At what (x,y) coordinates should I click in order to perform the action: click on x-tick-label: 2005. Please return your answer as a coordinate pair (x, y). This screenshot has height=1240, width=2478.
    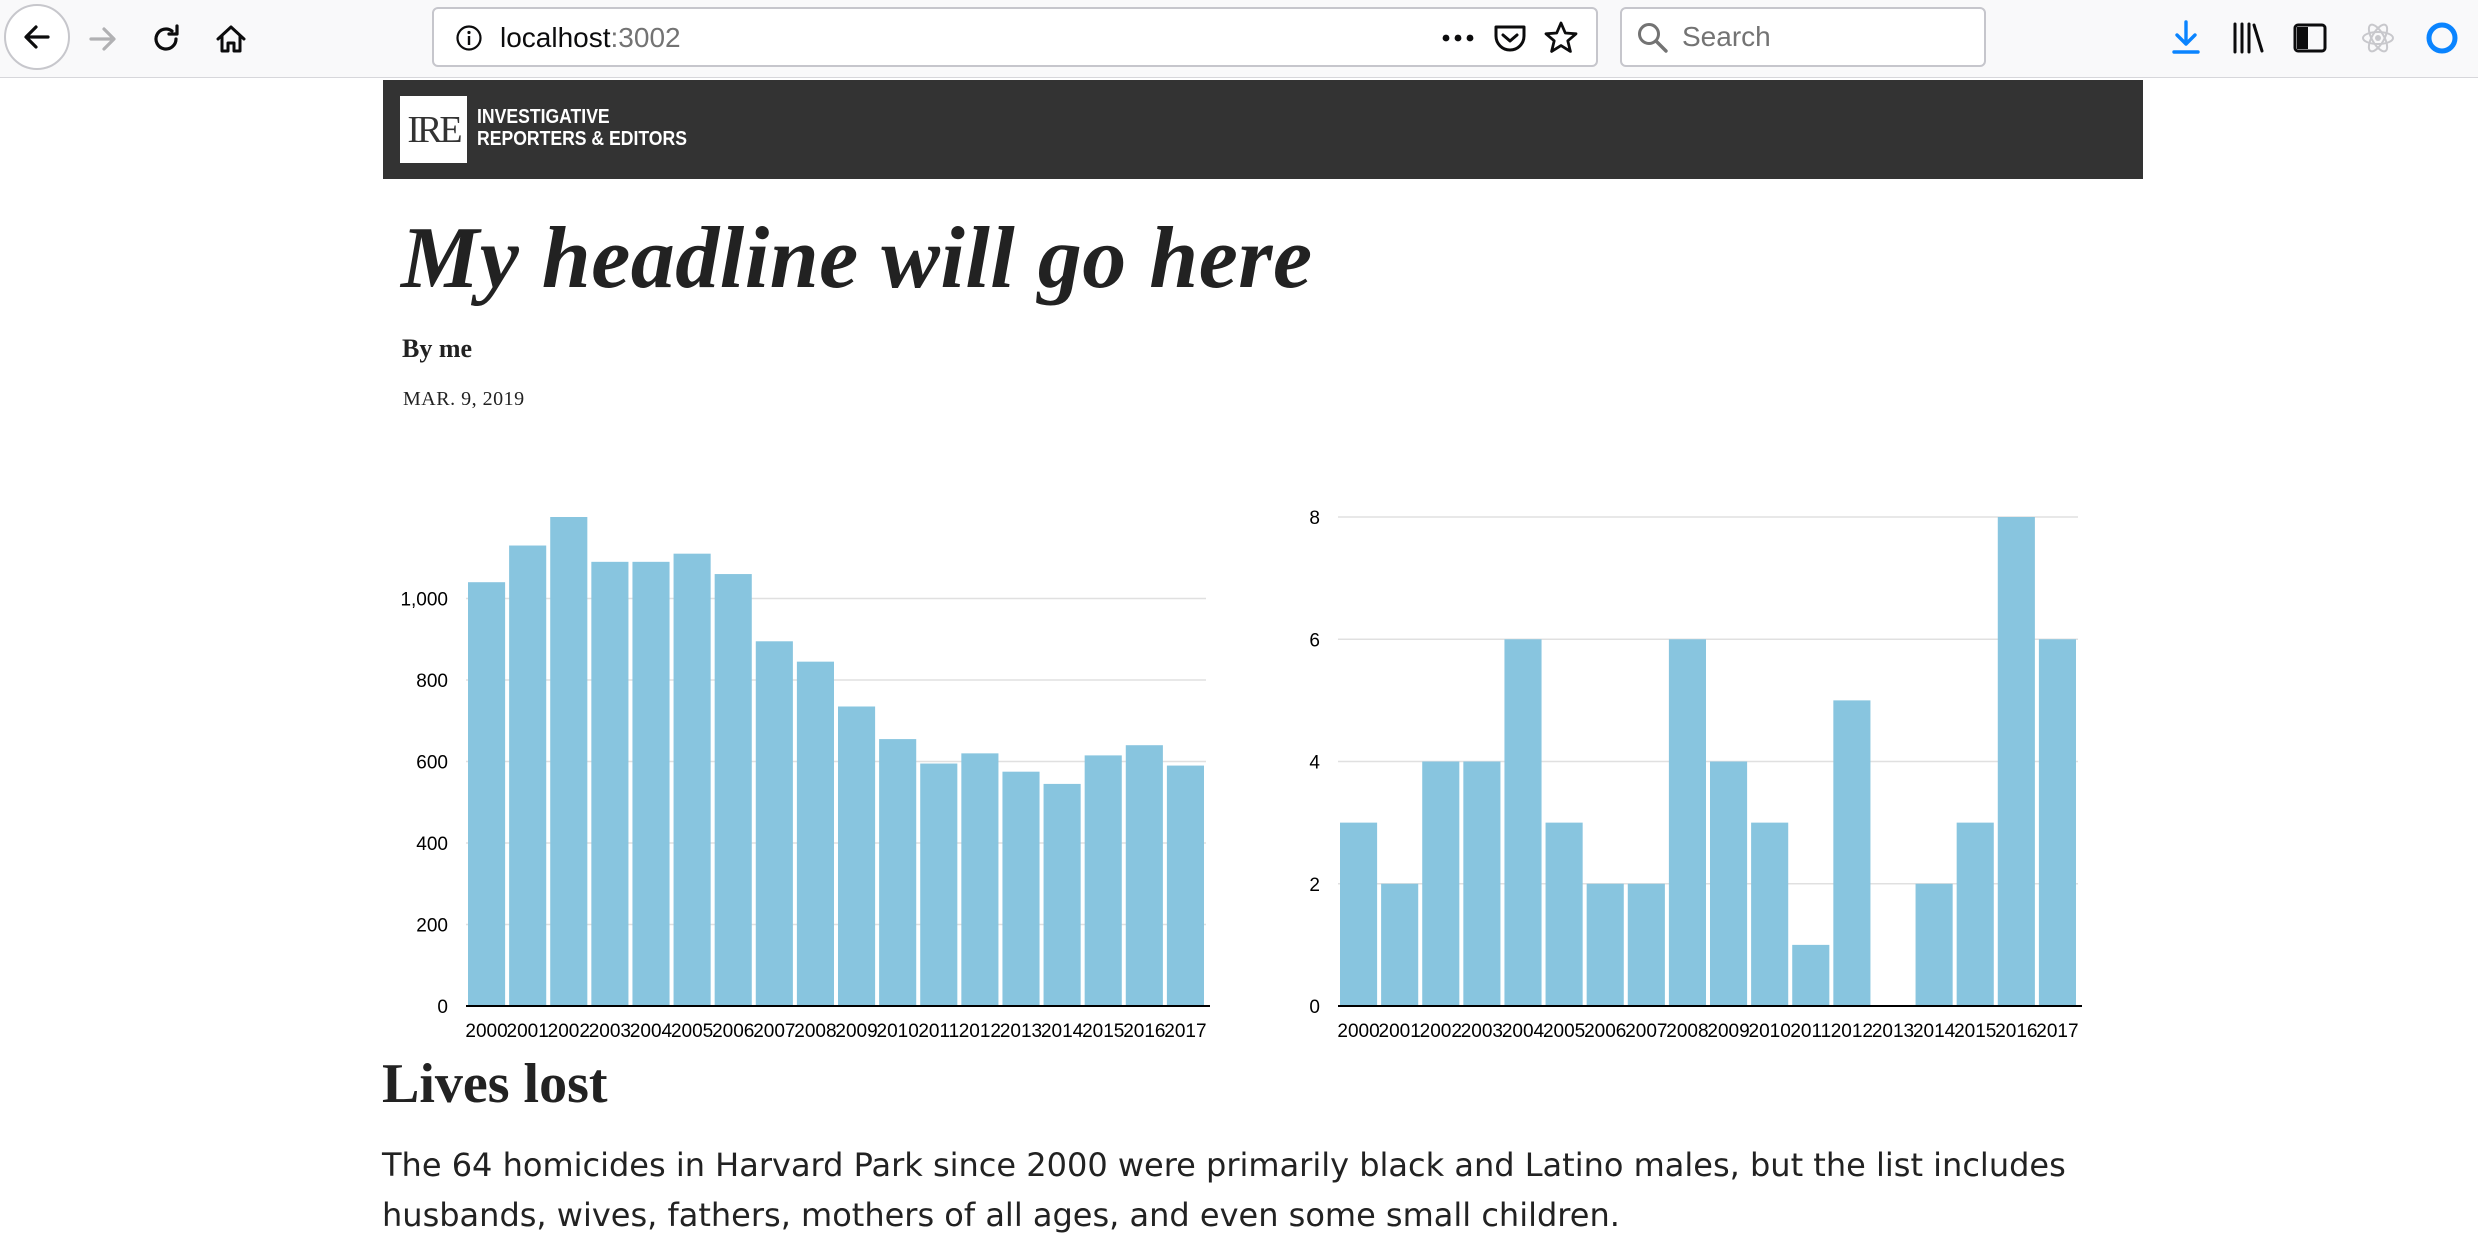
    Looking at the image, I should click on (692, 1031).